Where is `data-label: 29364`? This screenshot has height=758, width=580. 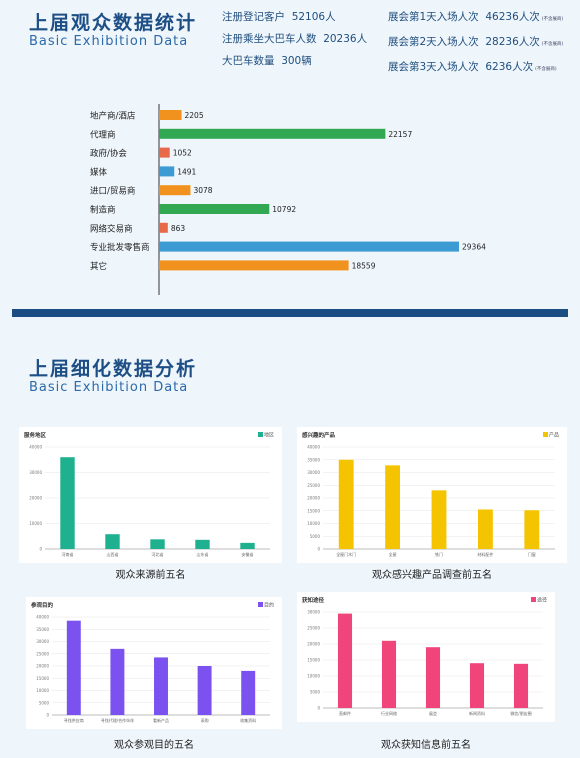 data-label: 29364 is located at coordinates (474, 247).